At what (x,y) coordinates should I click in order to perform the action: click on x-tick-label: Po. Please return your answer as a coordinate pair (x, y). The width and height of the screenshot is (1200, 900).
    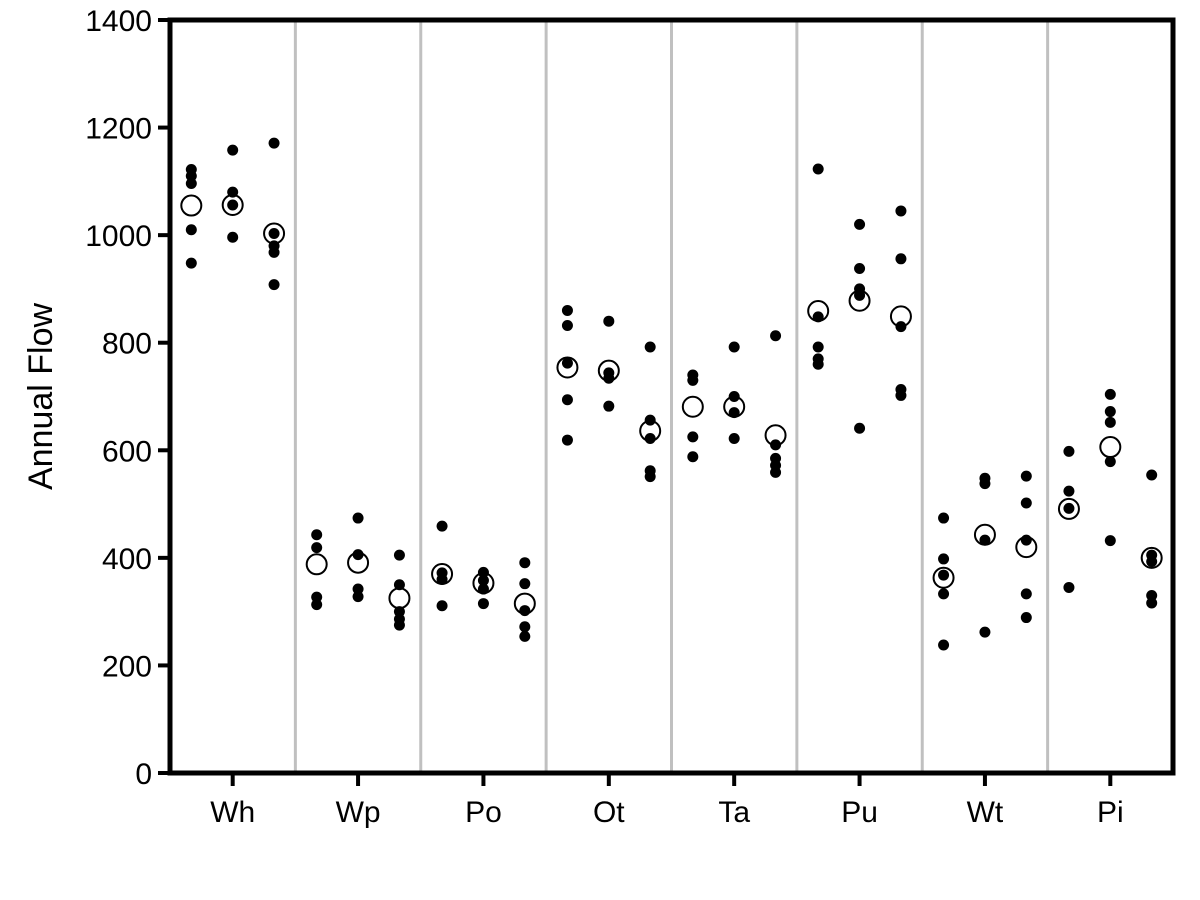
    Looking at the image, I should click on (483, 812).